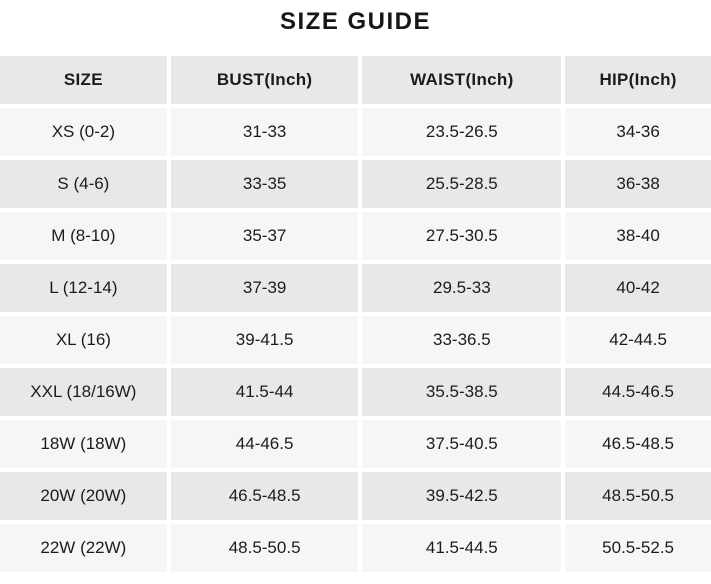 Image resolution: width=711 pixels, height=584 pixels. Describe the element at coordinates (462, 80) in the screenshot. I see `column-header-waist: WAIST(Inch)` at that location.